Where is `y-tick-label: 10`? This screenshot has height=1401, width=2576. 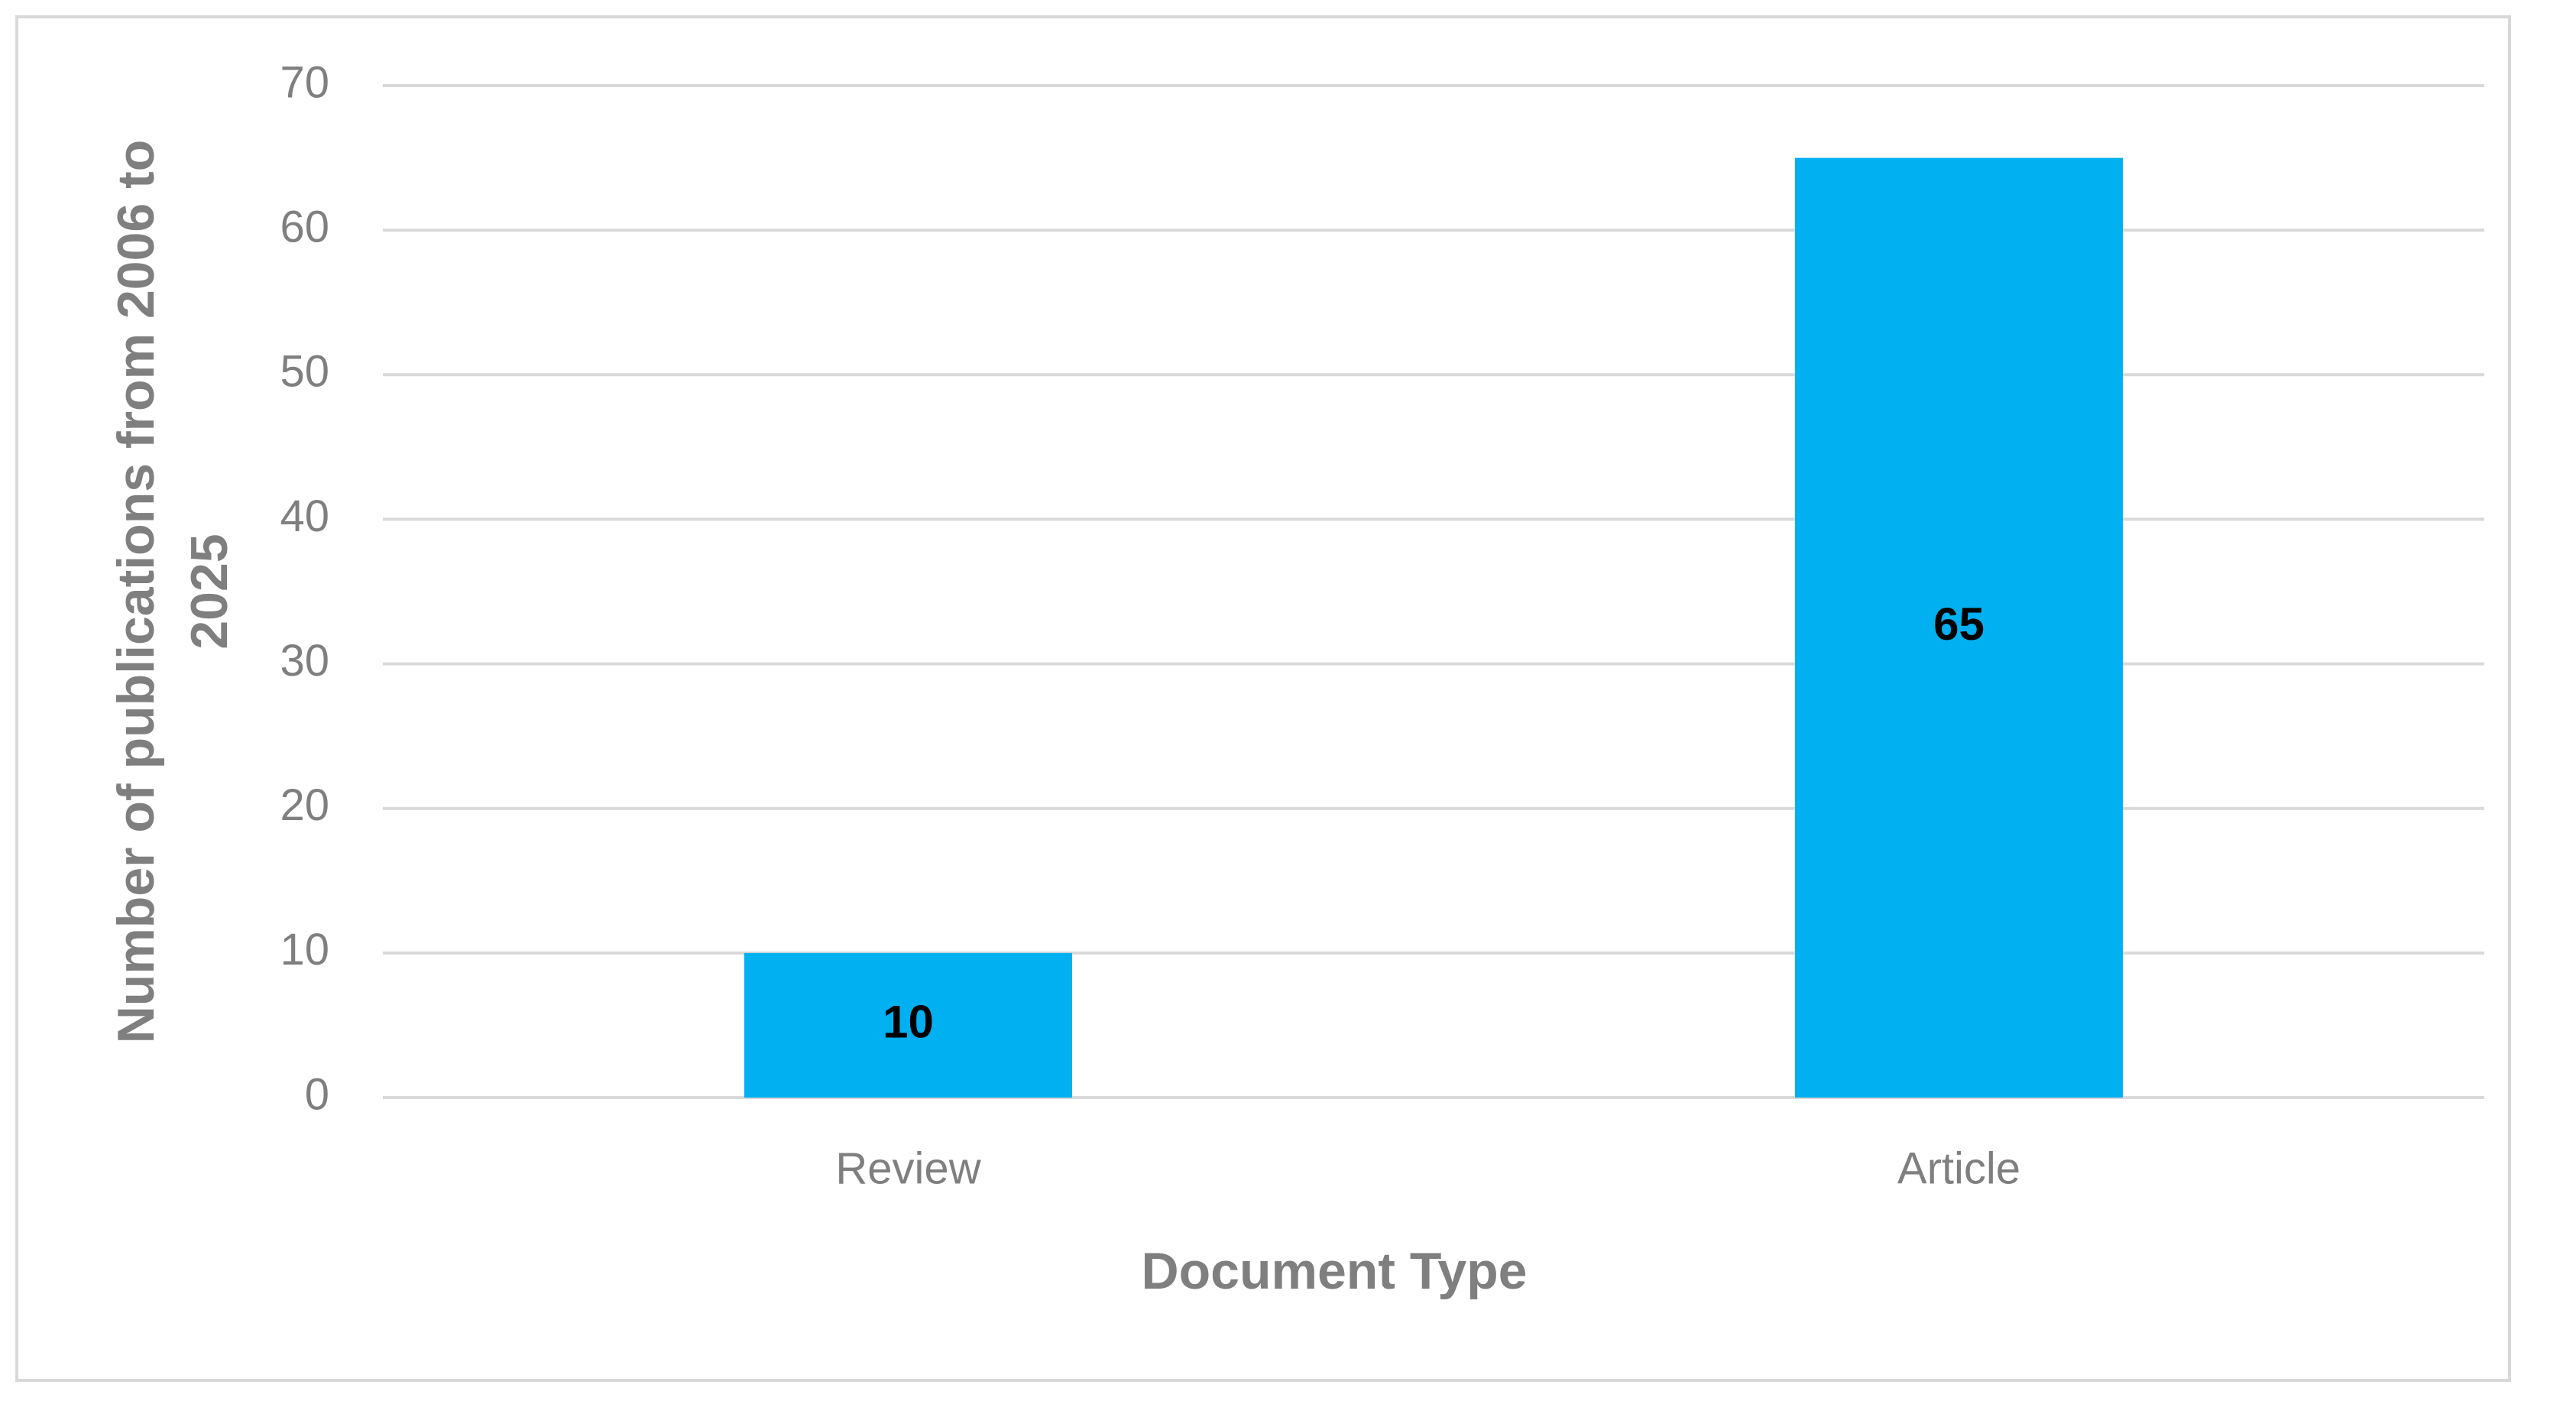 y-tick-label: 10 is located at coordinates (304, 950).